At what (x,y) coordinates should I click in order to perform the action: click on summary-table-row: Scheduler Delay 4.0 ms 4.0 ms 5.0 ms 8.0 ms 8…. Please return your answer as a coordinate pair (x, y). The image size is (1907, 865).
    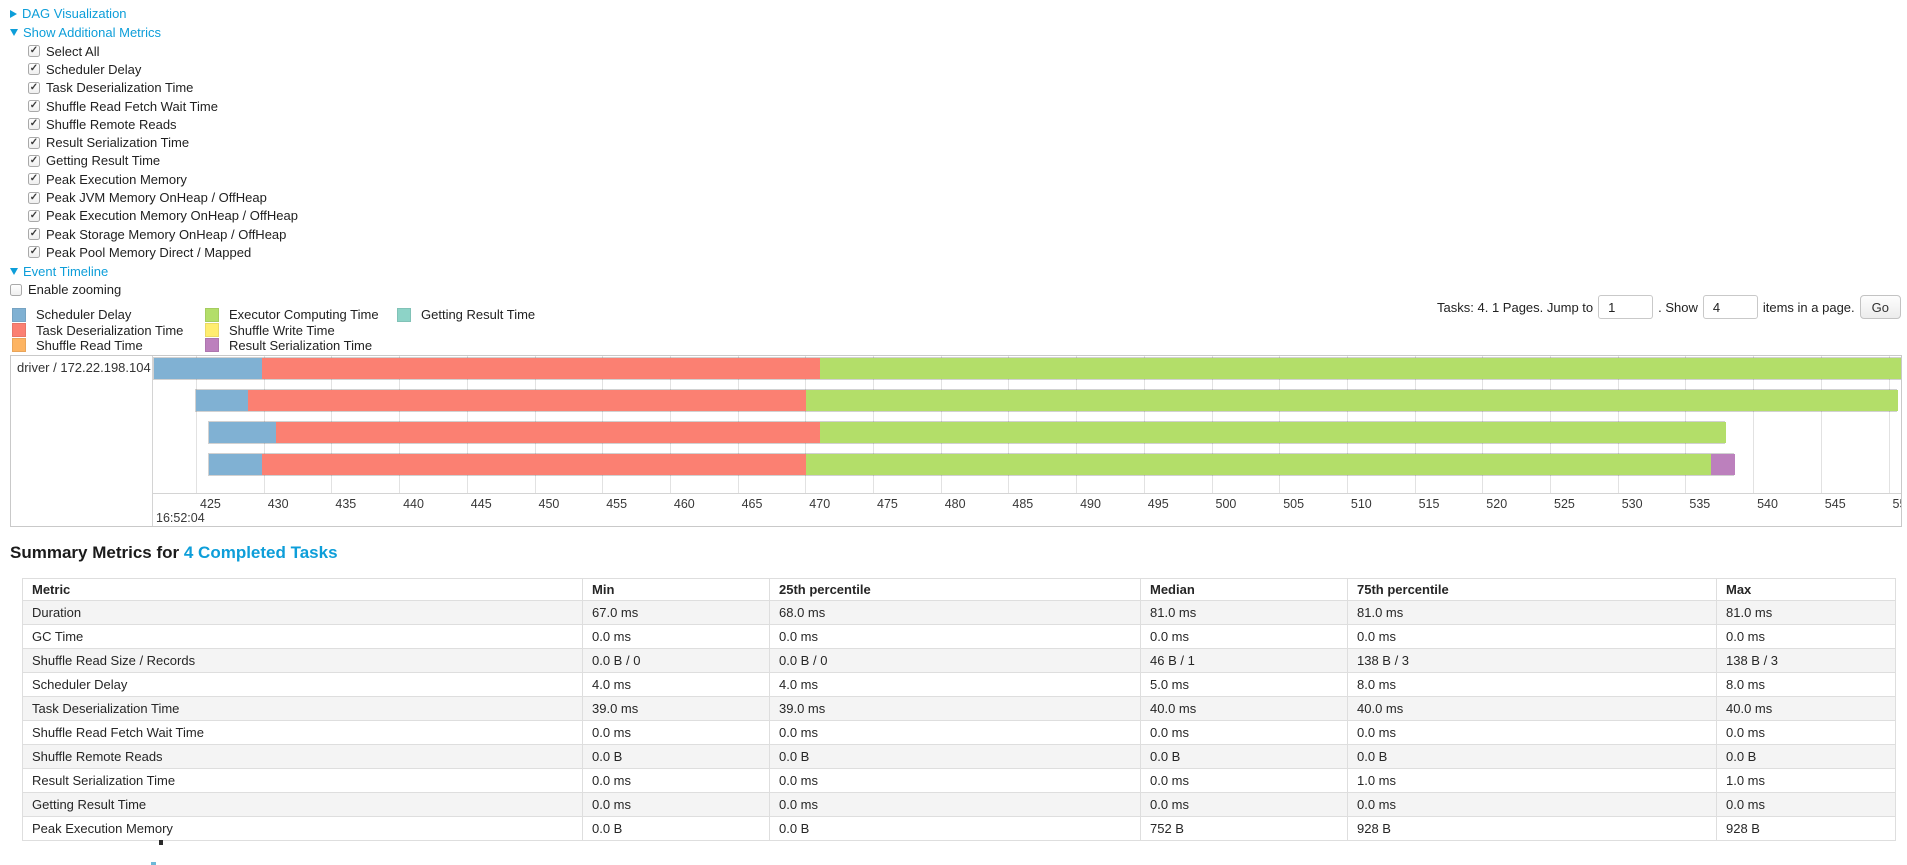
    Looking at the image, I should click on (959, 684).